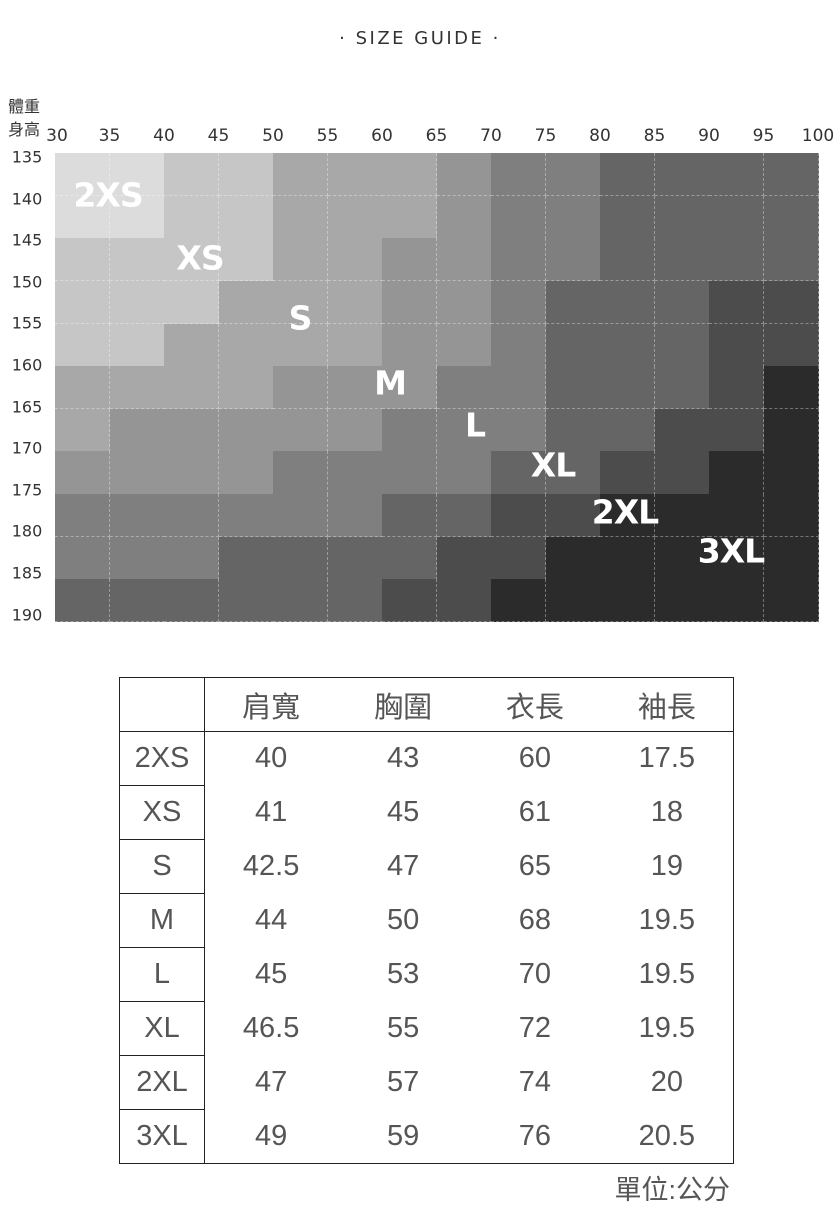 The height and width of the screenshot is (1217, 840). I want to click on table-row: M 44 50 68 19.5, so click(426, 920).